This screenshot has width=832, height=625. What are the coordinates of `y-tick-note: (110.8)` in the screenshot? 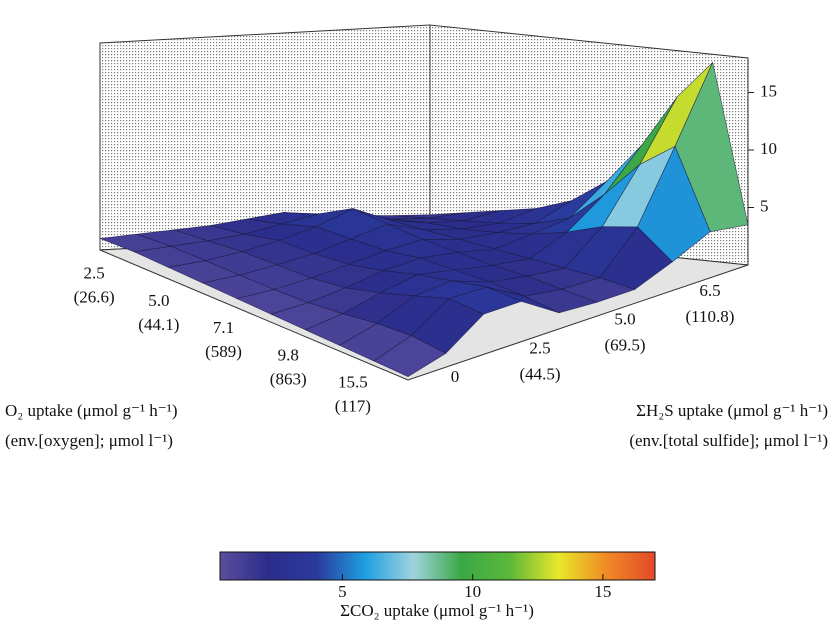 It's located at (710, 316).